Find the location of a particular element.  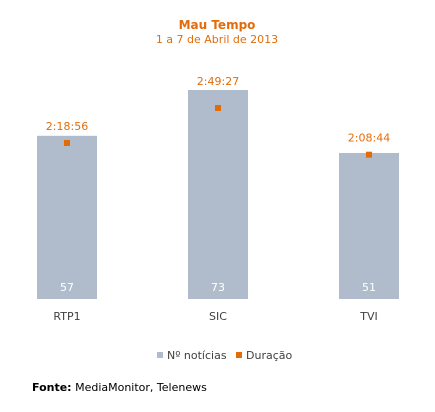

bar-value-tvi: 51 is located at coordinates (369, 287).